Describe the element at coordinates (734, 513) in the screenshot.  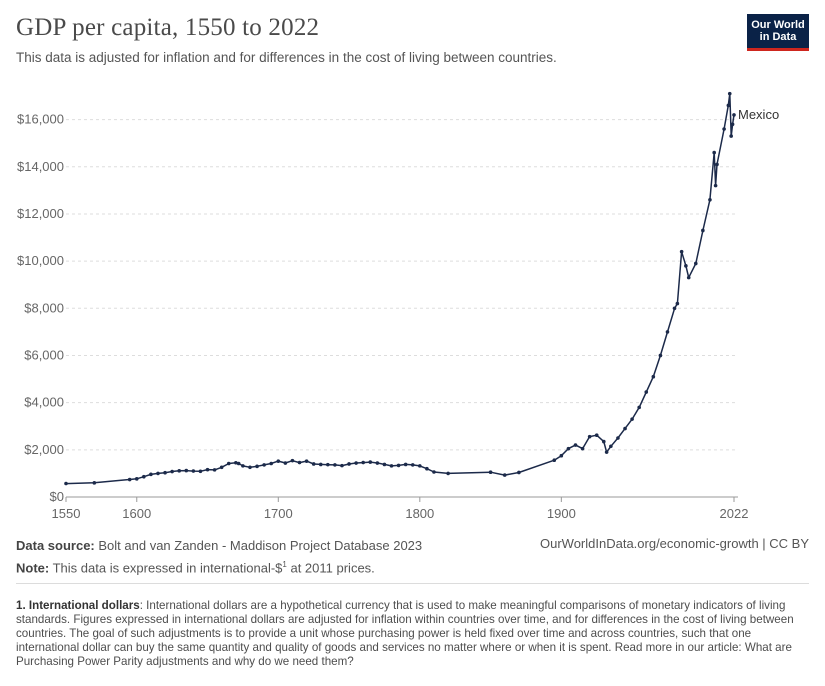
I see `x-tick-label: 2022` at that location.